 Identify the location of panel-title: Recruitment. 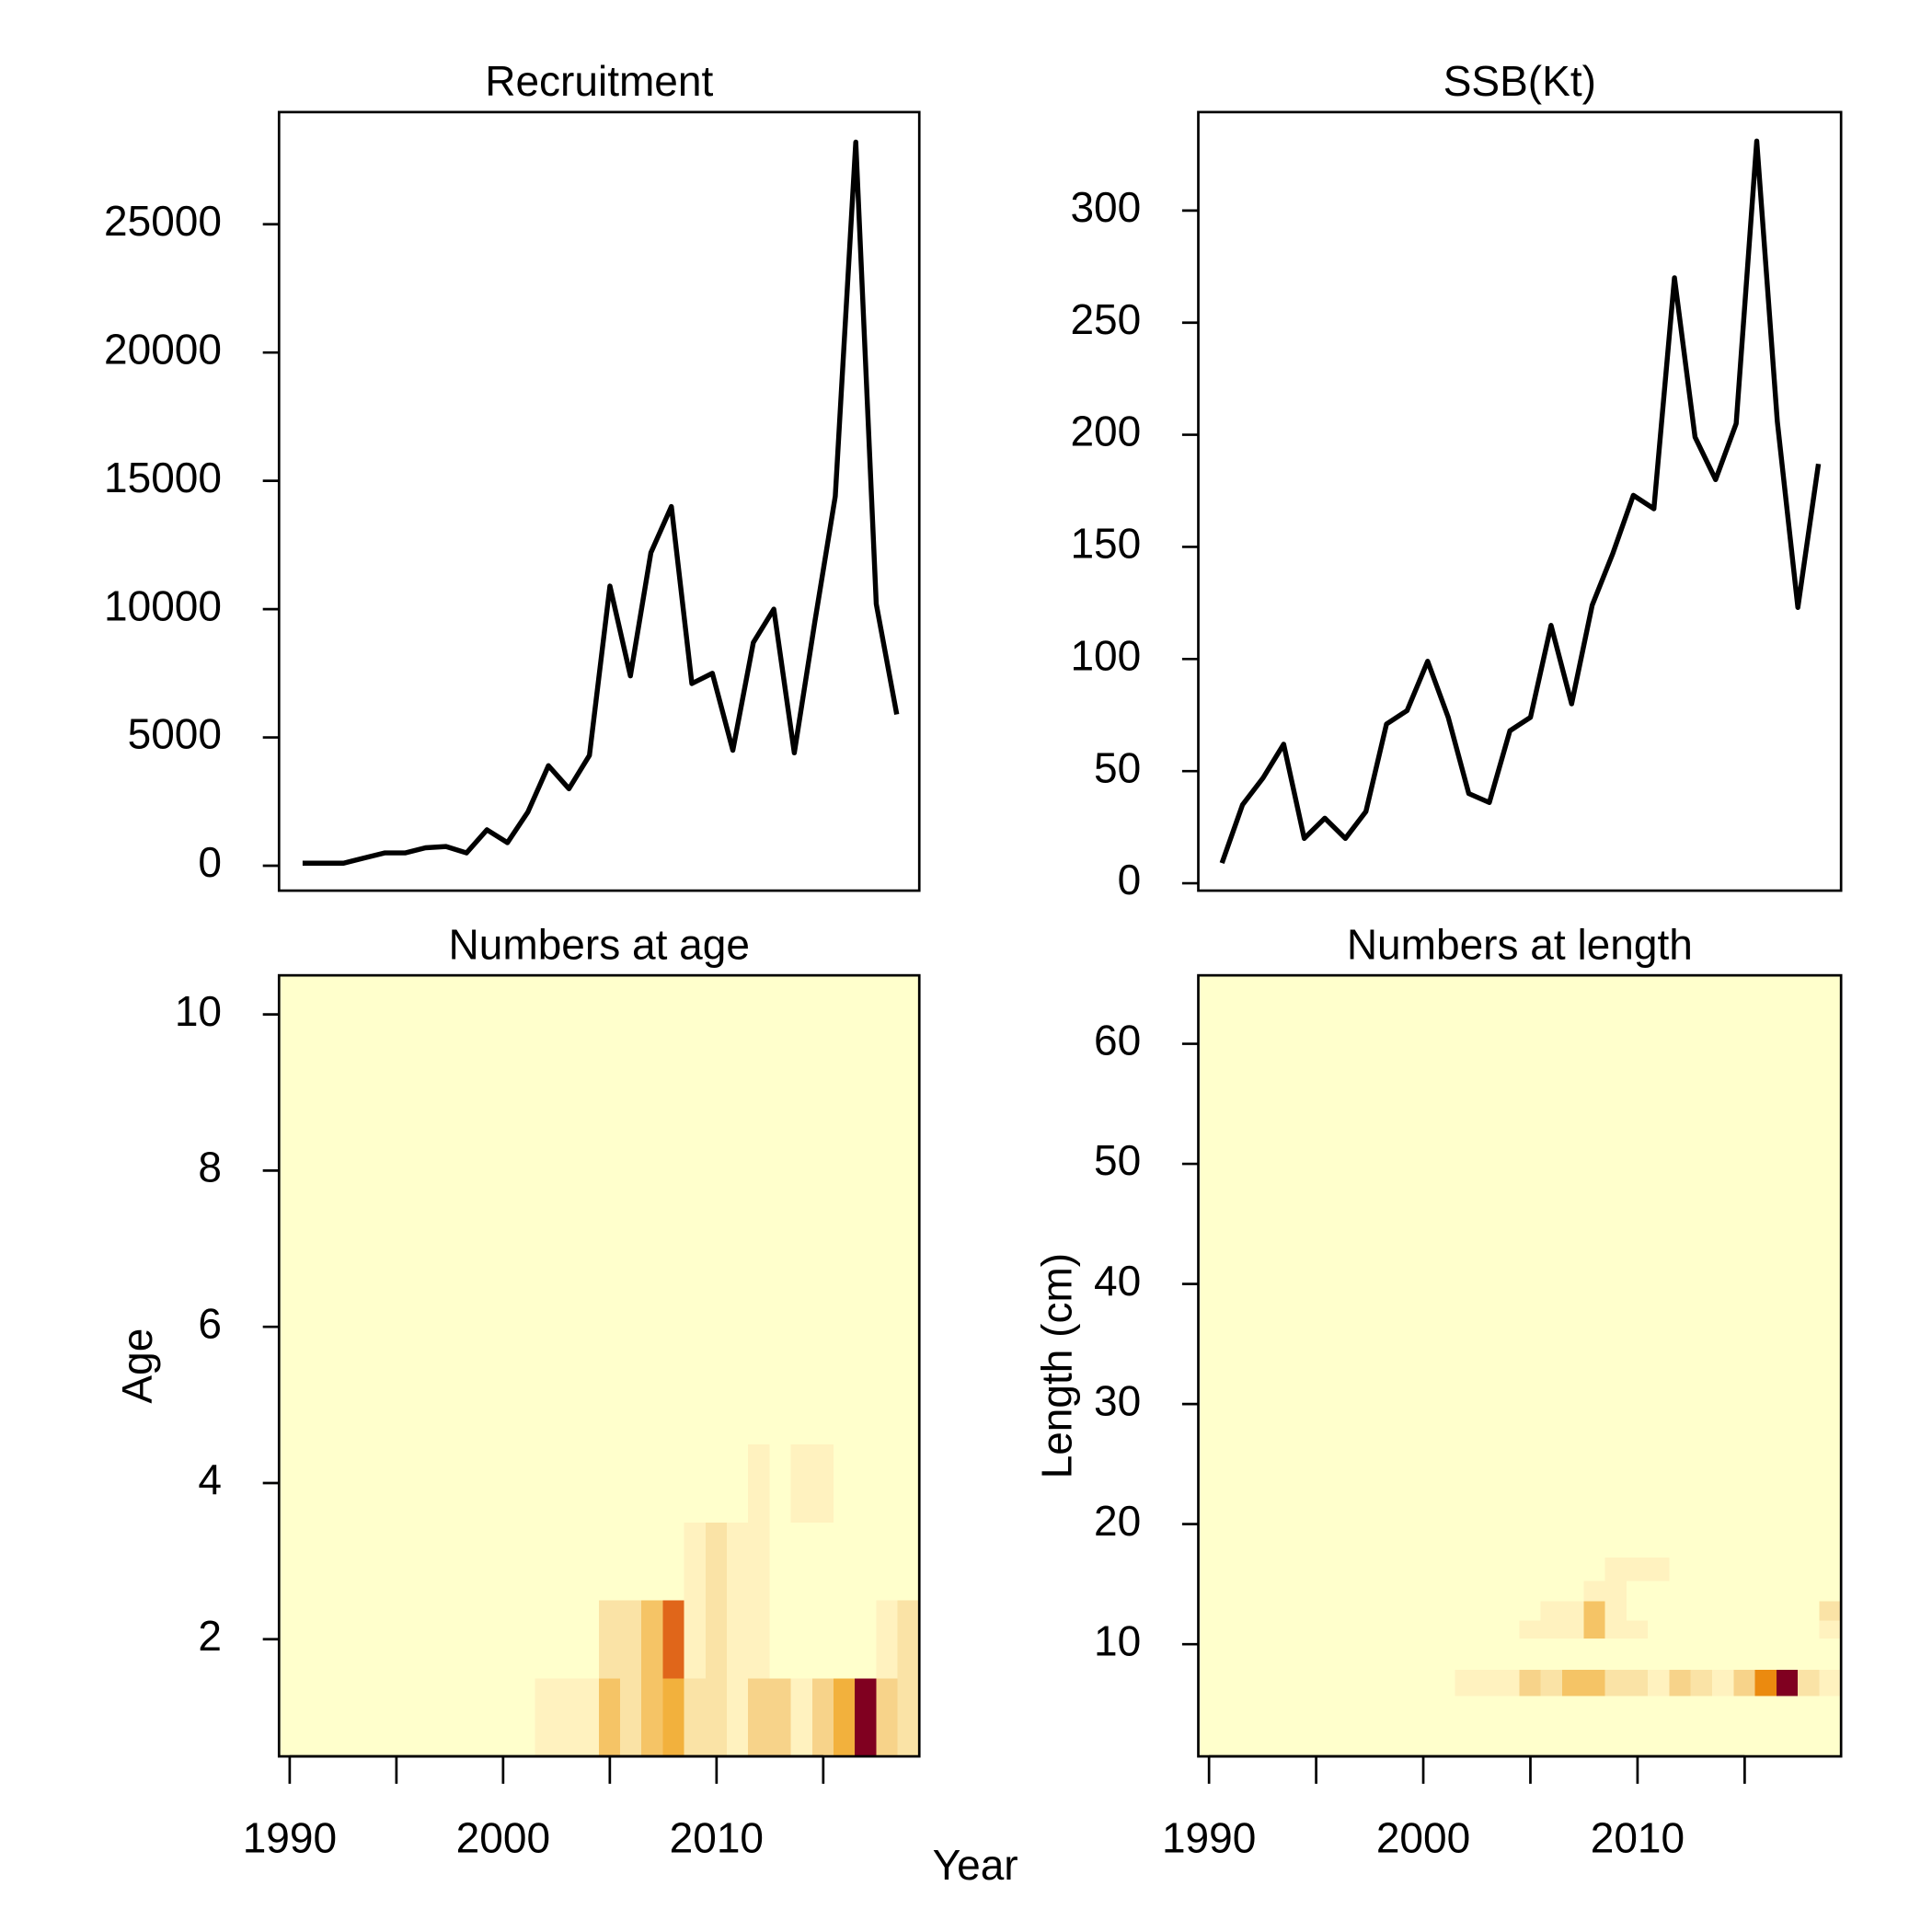
(599, 81).